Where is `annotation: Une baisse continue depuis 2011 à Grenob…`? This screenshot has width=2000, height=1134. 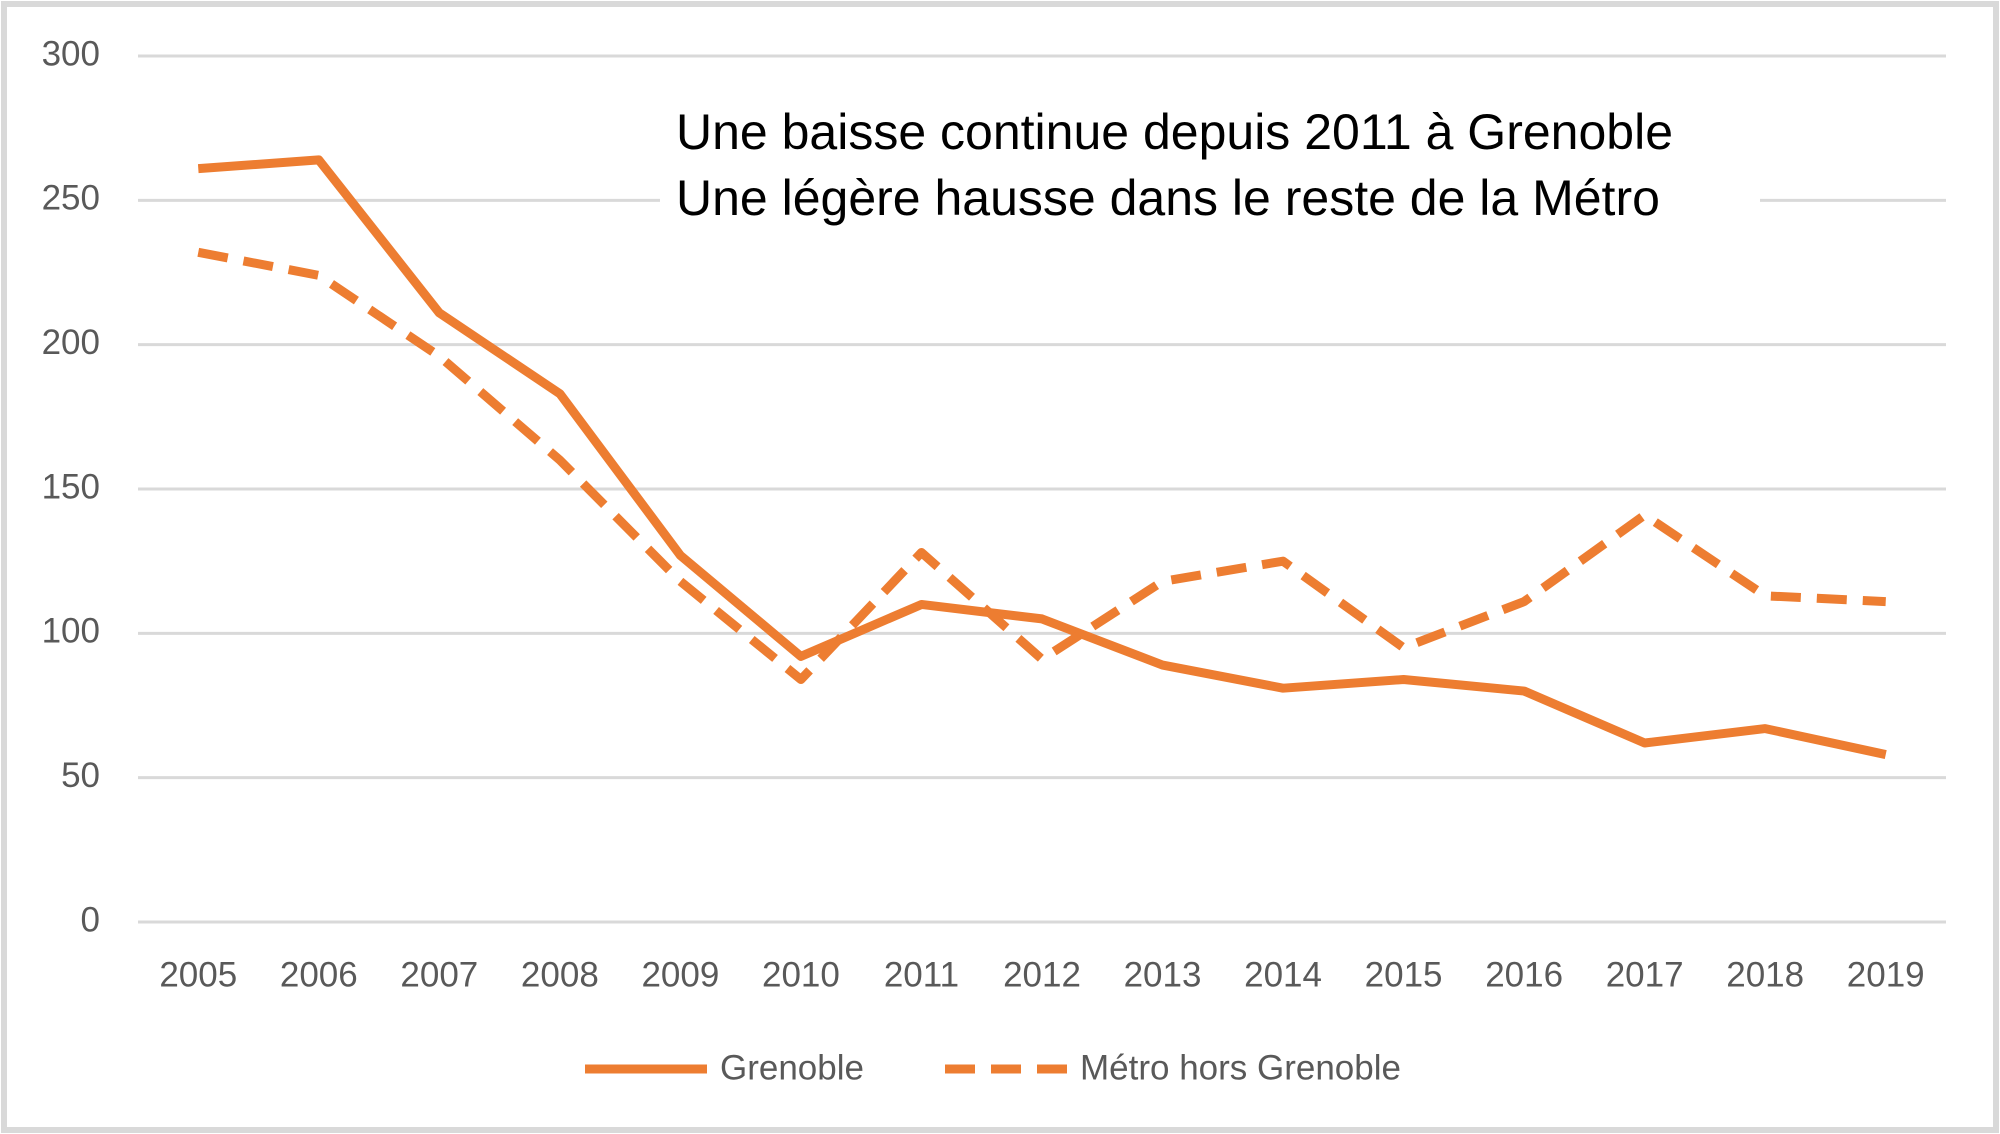 annotation: Une baisse continue depuis 2011 à Grenob… is located at coordinates (1174, 132).